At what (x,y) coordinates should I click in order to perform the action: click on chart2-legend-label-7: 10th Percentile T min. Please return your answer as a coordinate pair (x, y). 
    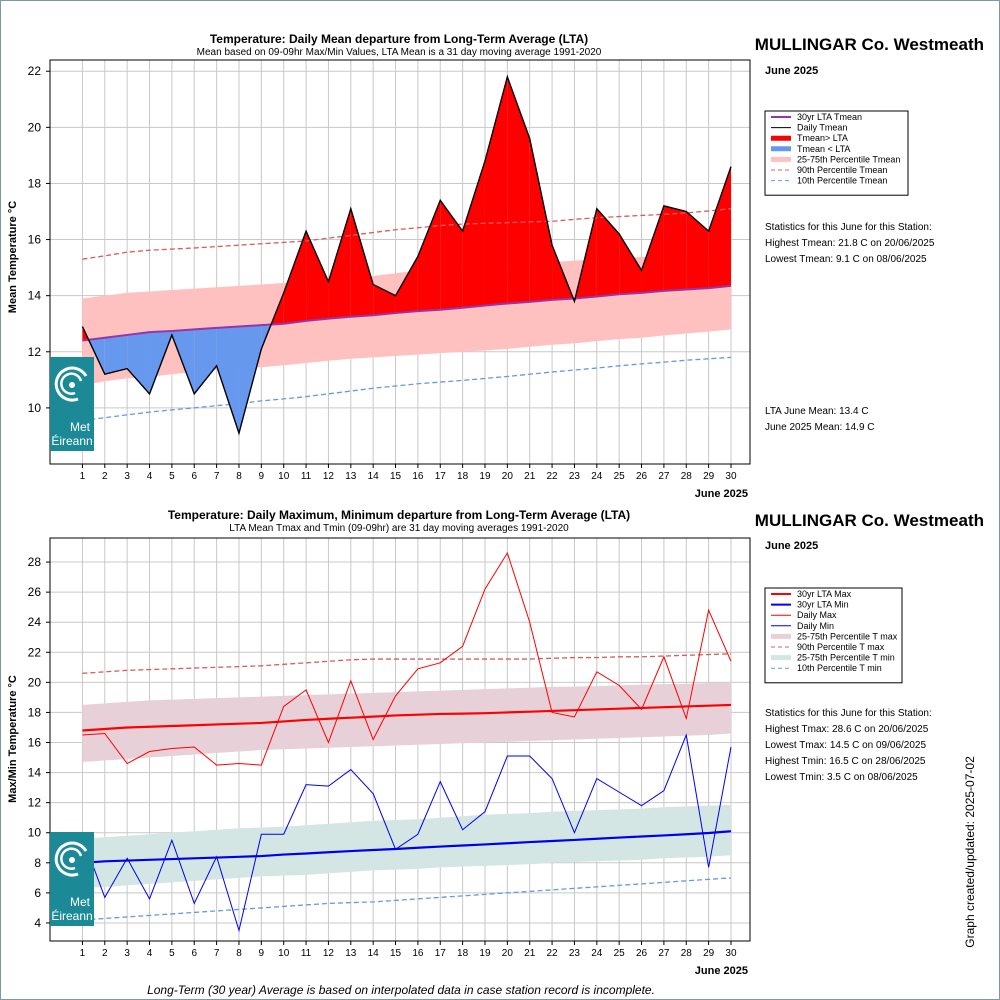
    Looking at the image, I should click on (839, 668).